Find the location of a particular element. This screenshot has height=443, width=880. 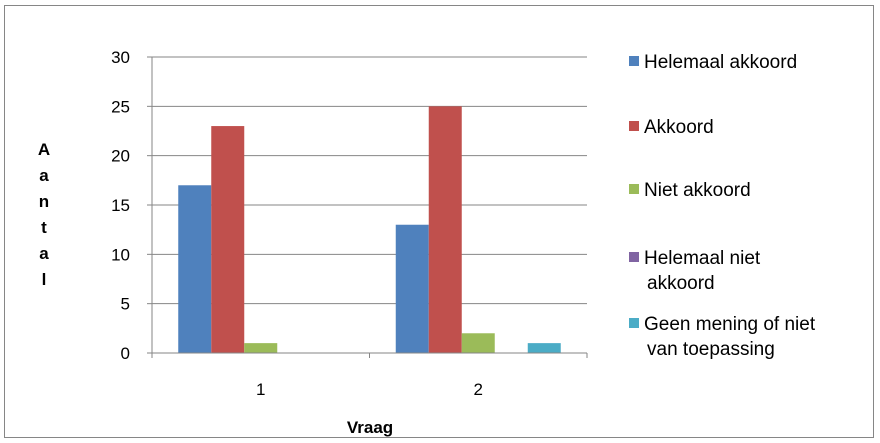

x-tick-label: 2 is located at coordinates (478, 389).